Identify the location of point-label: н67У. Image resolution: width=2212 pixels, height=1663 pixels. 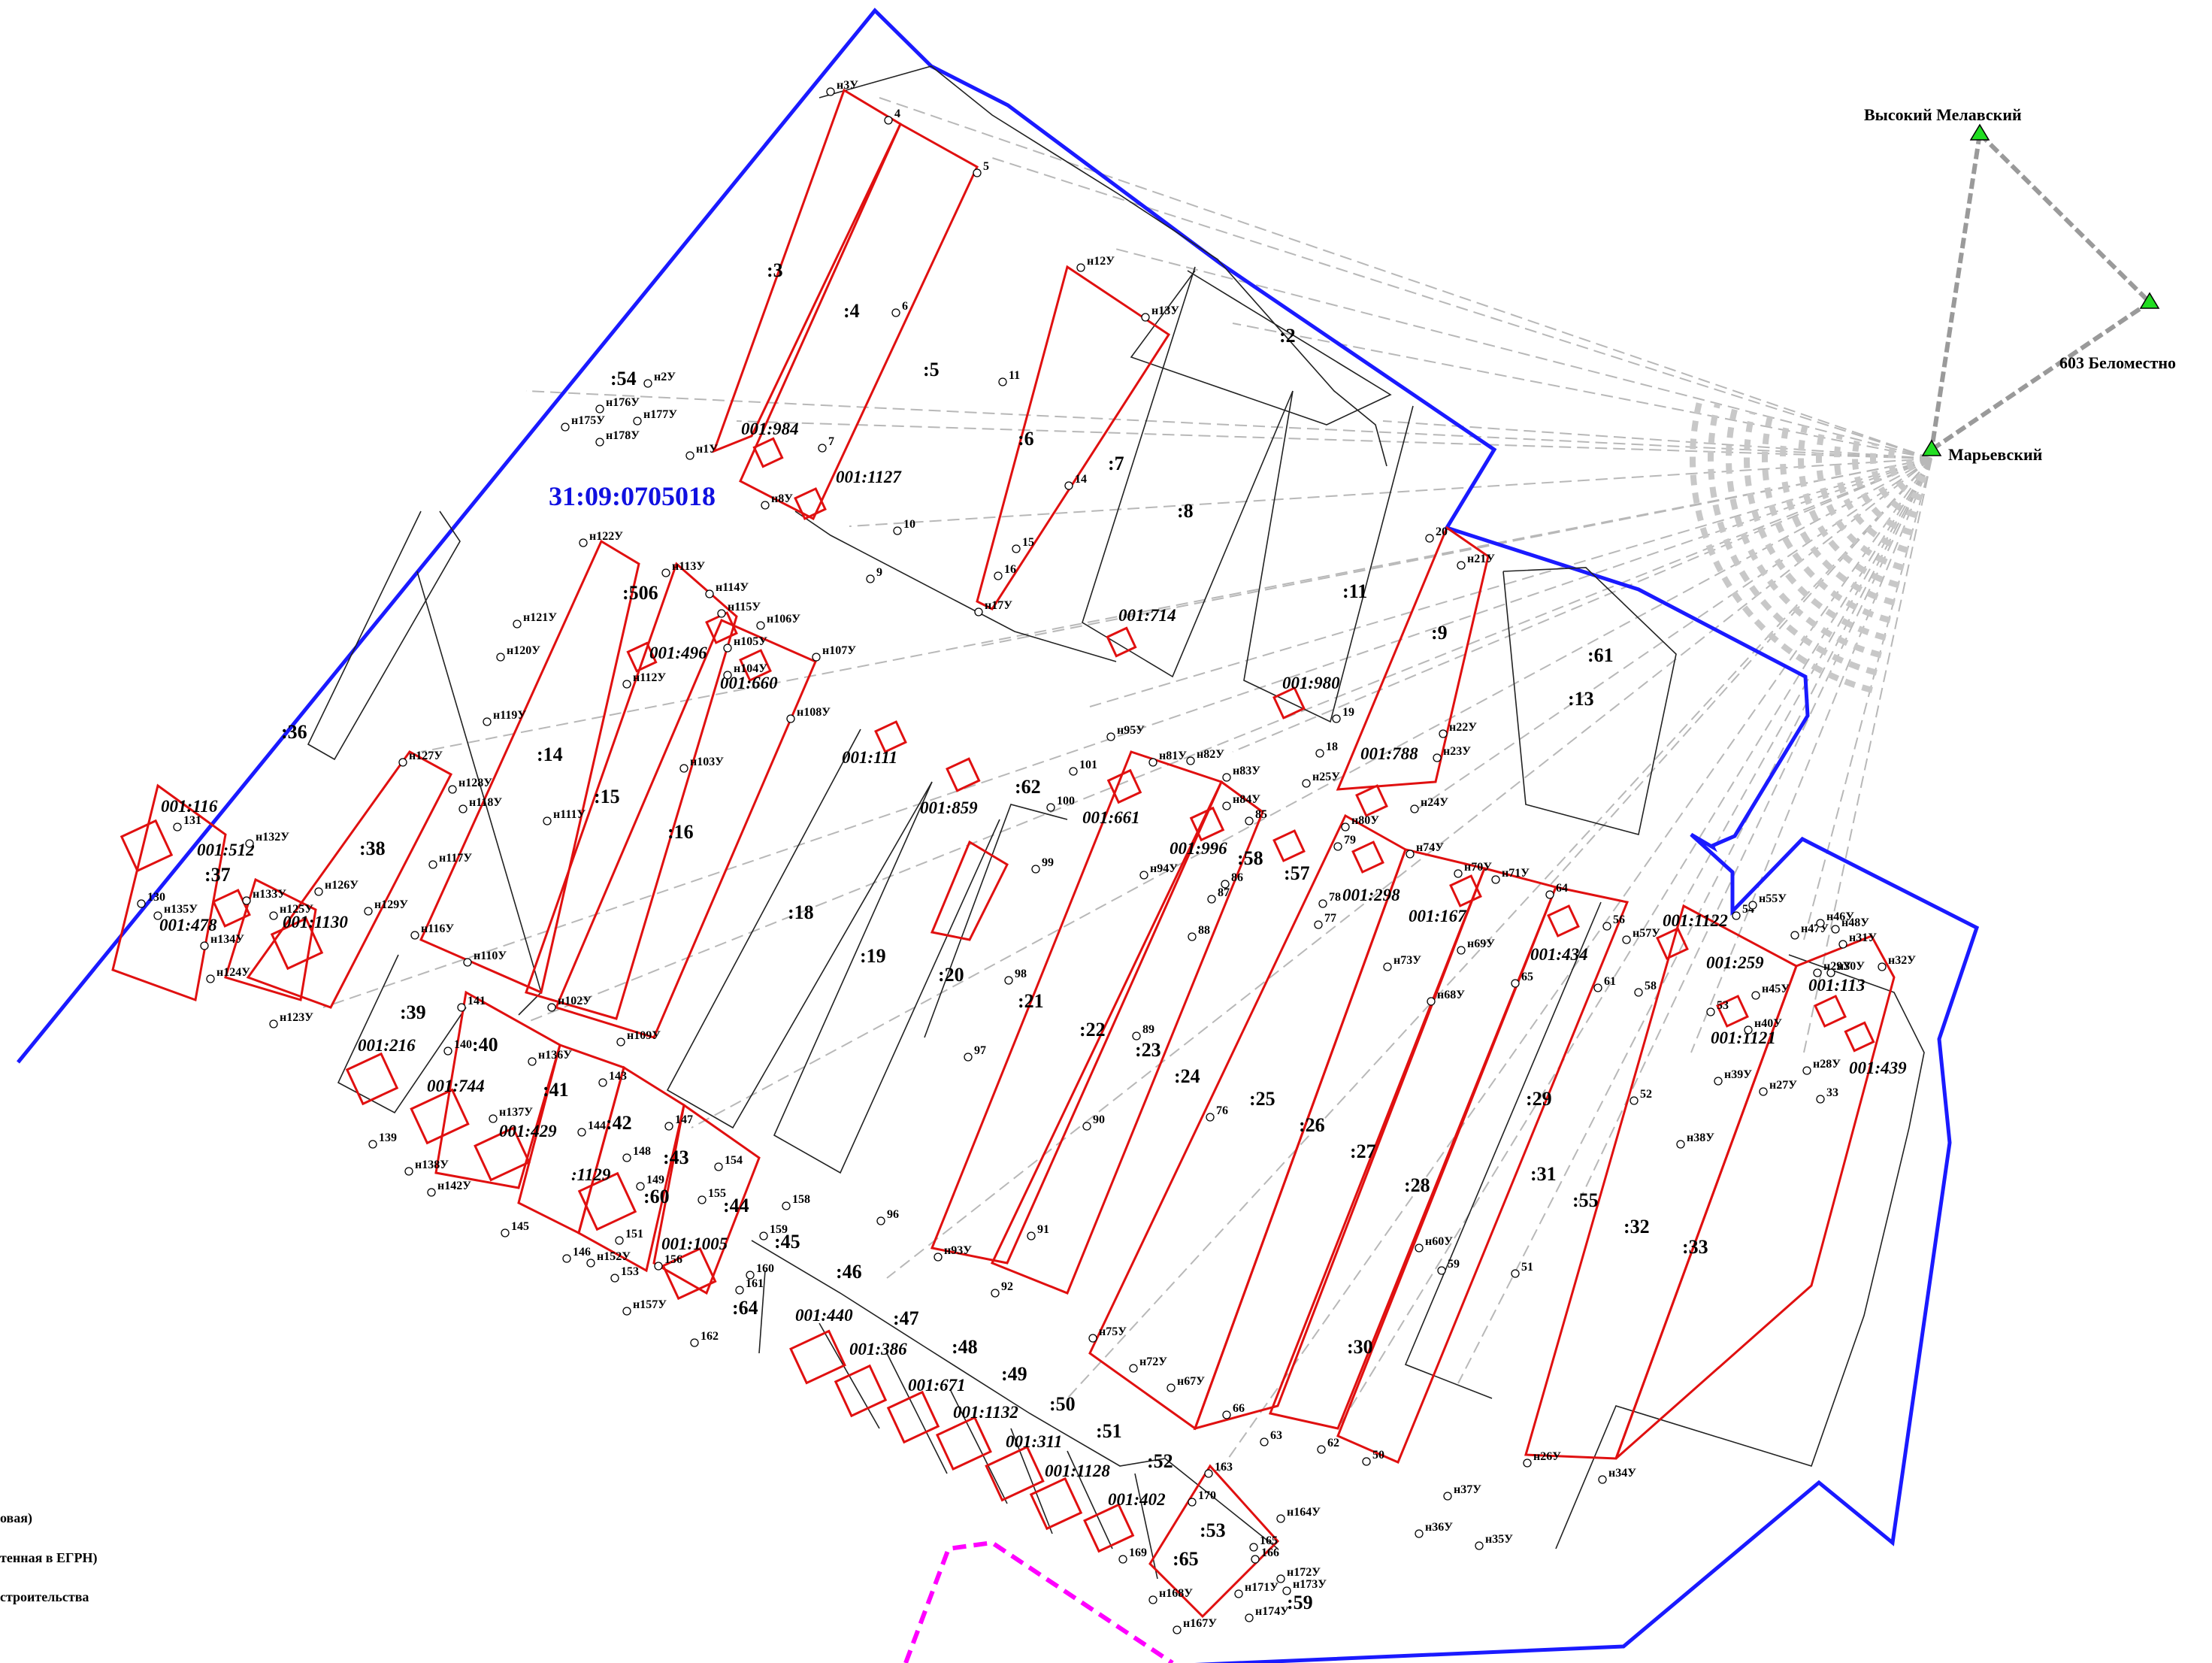
(1191, 1382).